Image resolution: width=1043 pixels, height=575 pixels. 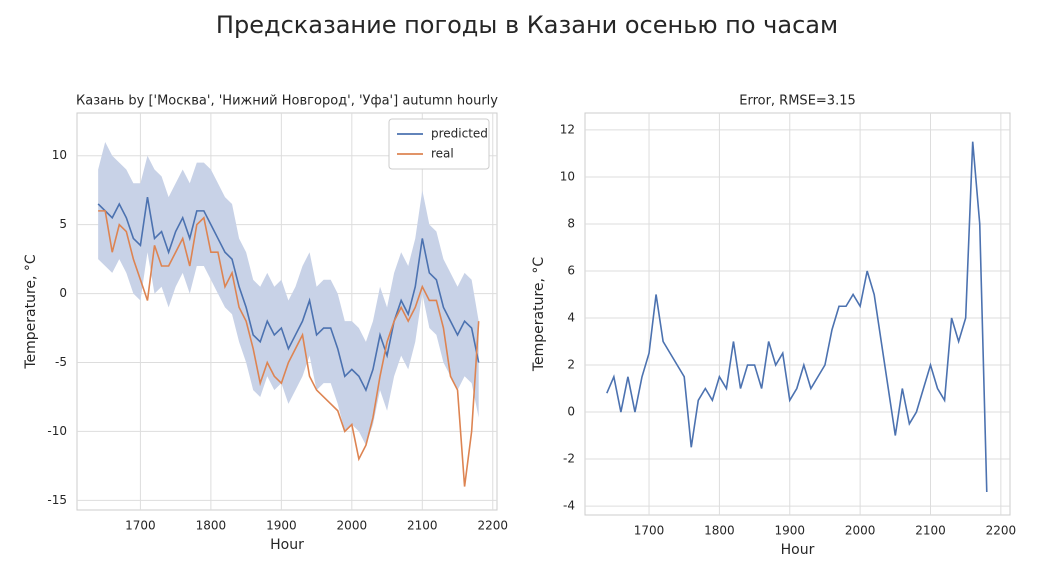 I want to click on y-tick-label: 5, so click(x=63, y=224).